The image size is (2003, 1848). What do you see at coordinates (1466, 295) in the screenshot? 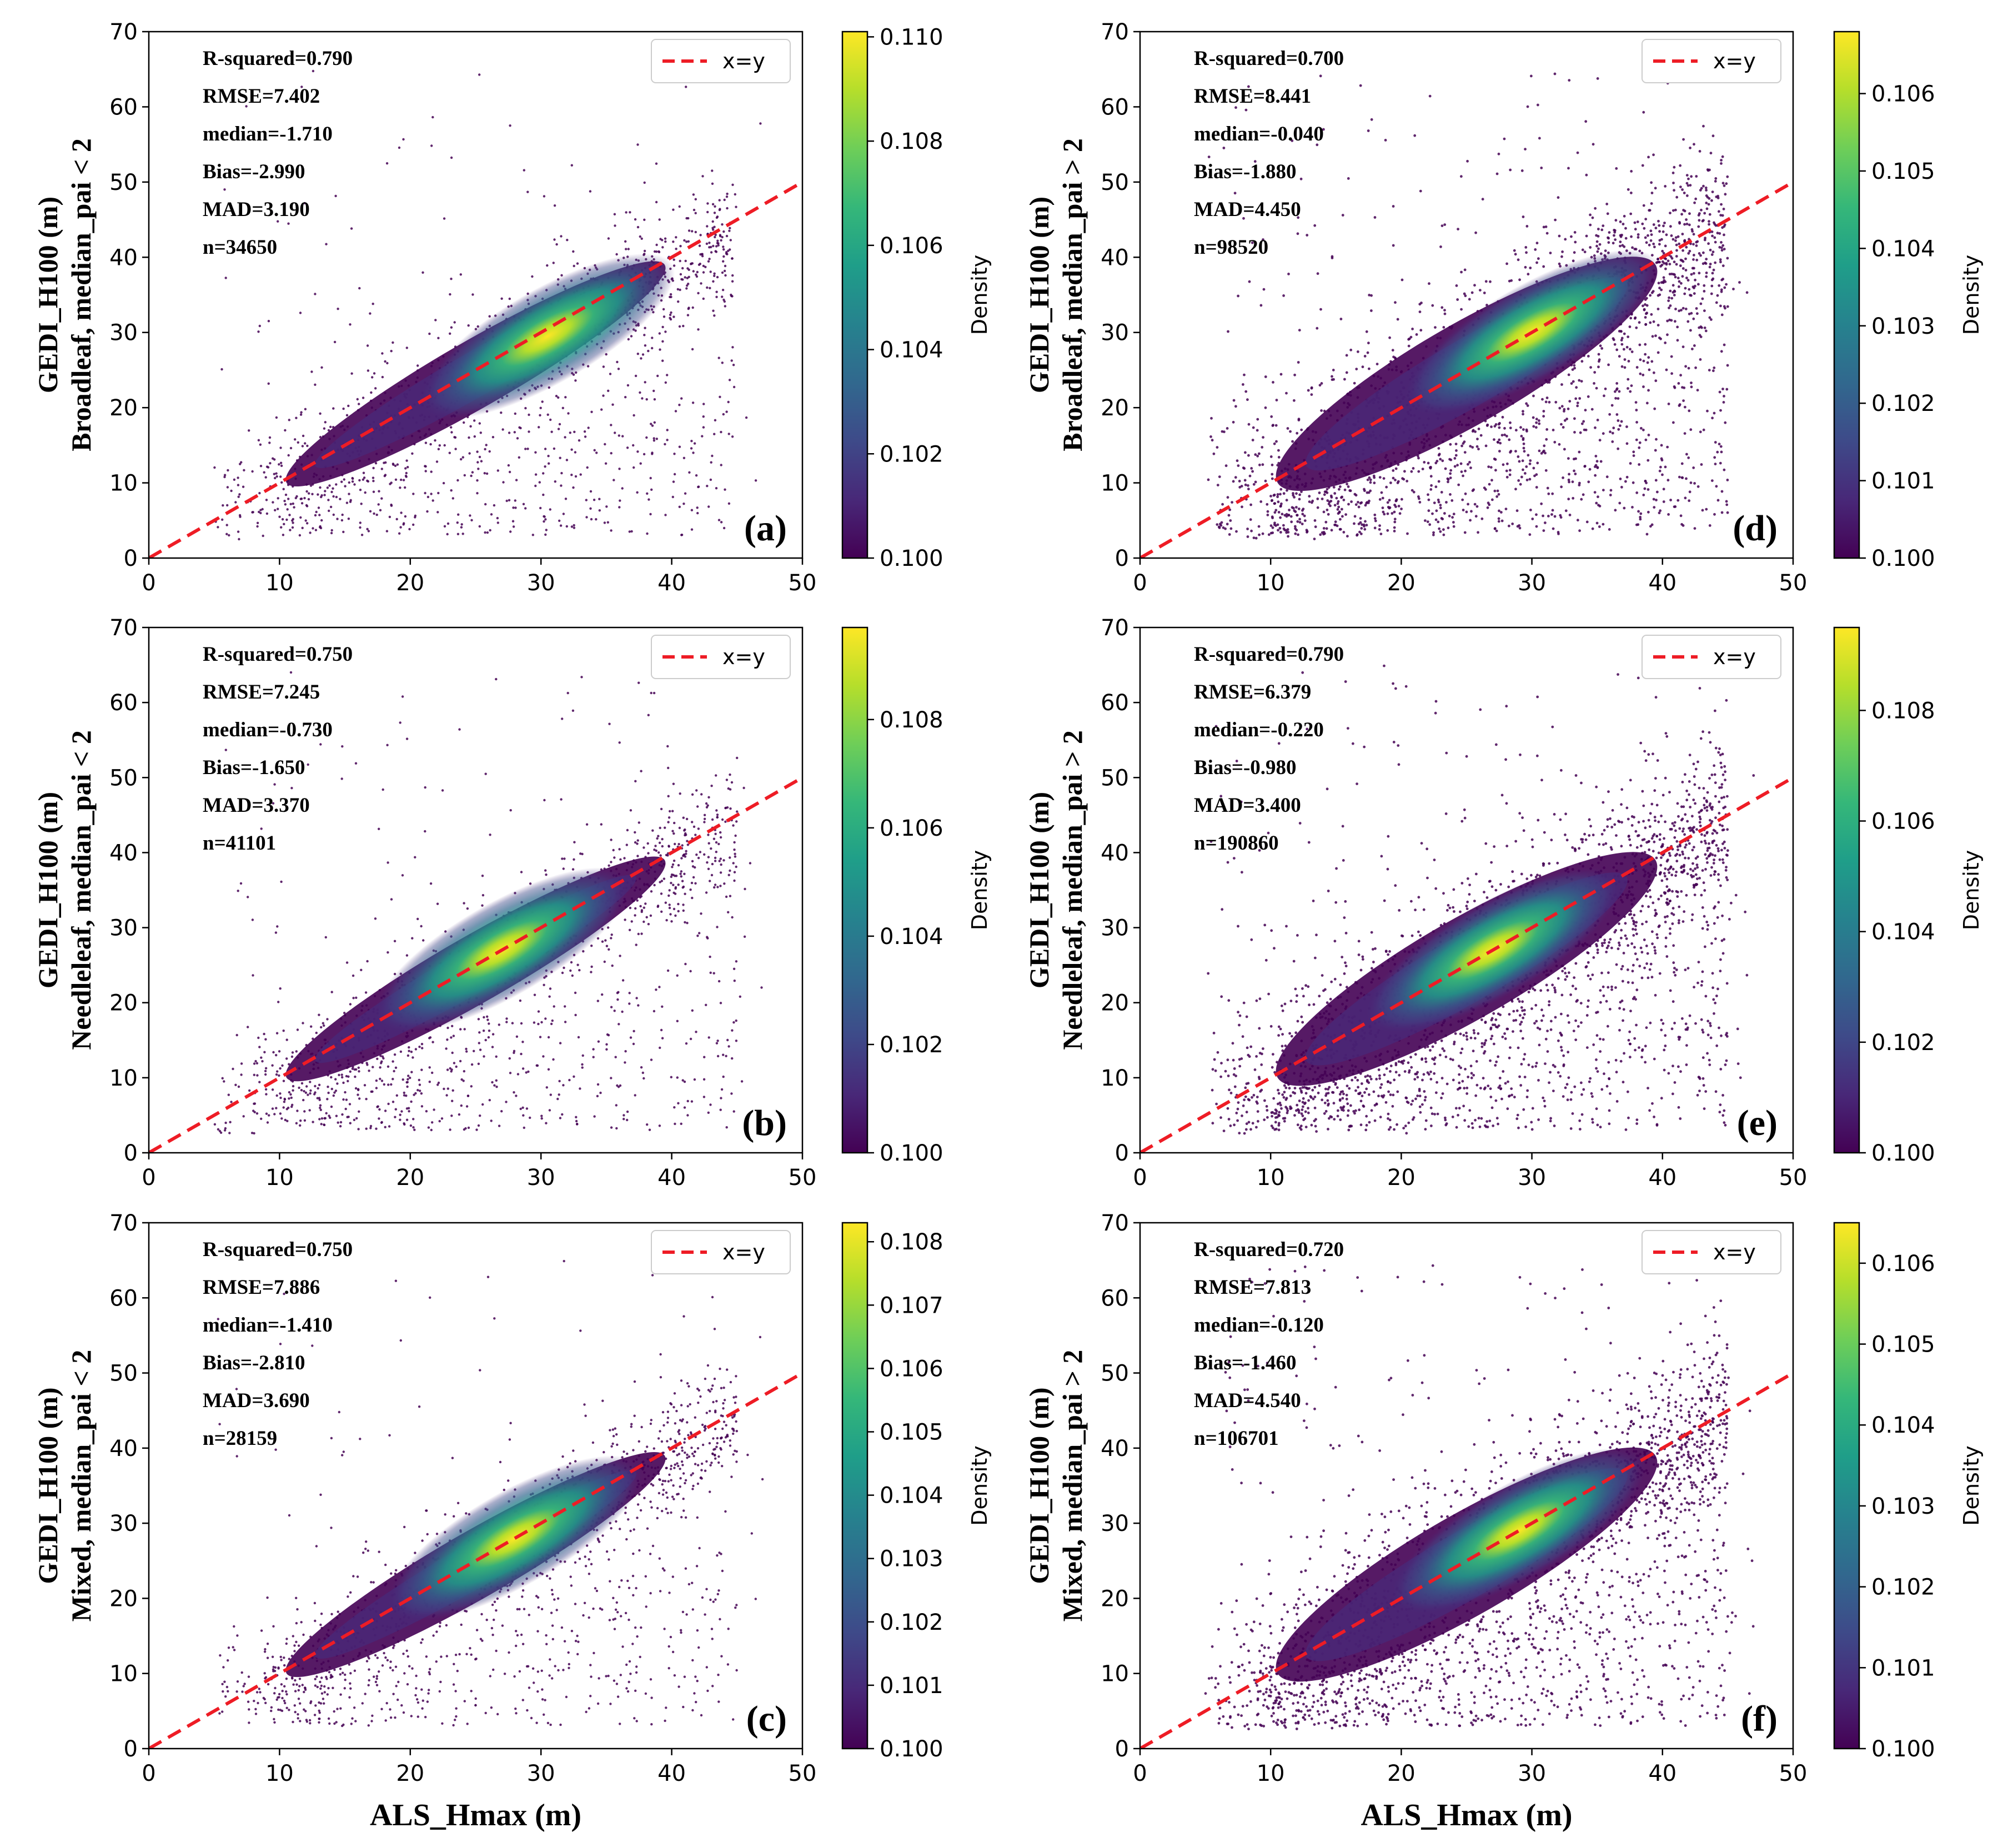
I see `plot-frame` at bounding box center [1466, 295].